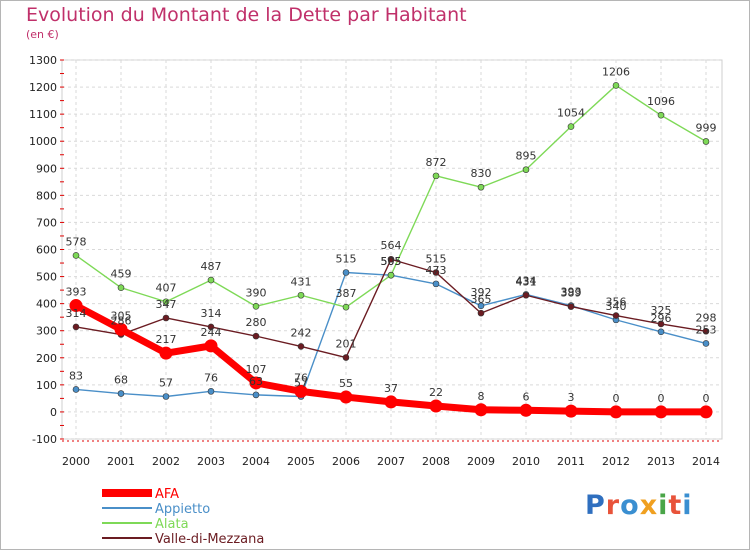 Image resolution: width=750 pixels, height=550 pixels. What do you see at coordinates (481, 396) in the screenshot?
I see `data-label: 8` at bounding box center [481, 396].